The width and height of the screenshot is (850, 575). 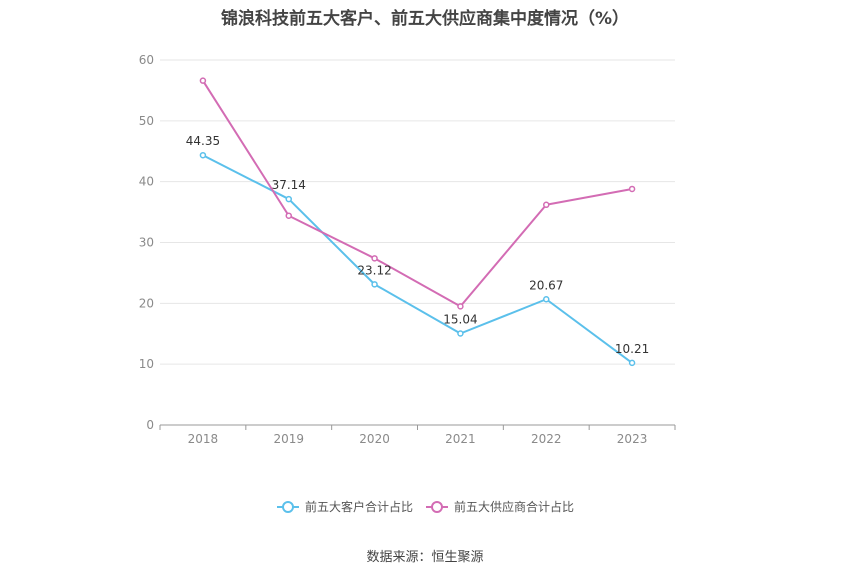 I want to click on x-tick-label: 2021, so click(x=460, y=439).